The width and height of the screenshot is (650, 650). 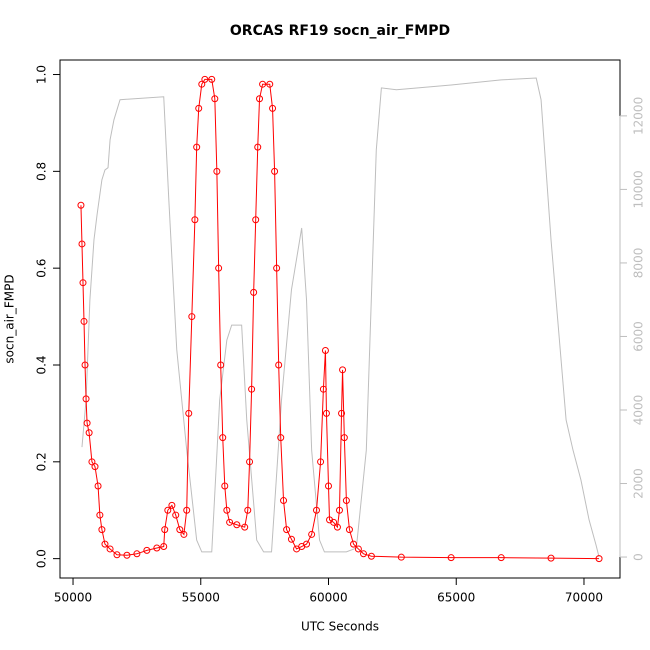 What do you see at coordinates (73, 598) in the screenshot?
I see `x-tick-label: 50000` at bounding box center [73, 598].